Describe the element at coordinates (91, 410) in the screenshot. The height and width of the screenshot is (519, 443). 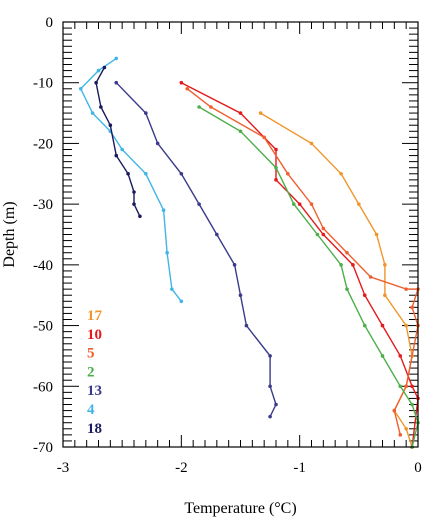
I see `legend-entry: 4` at that location.